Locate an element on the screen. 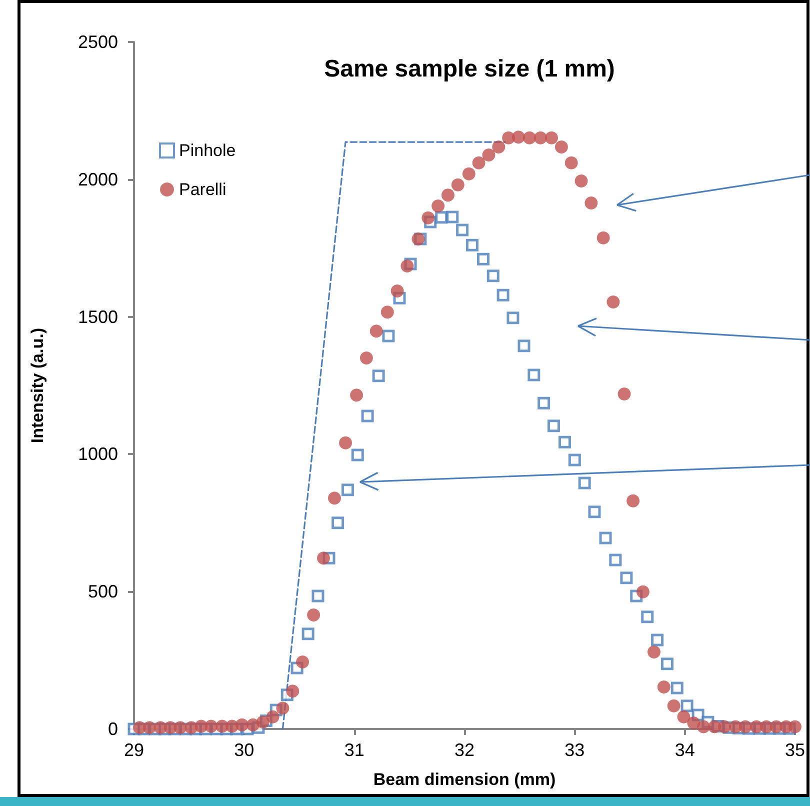 The height and width of the screenshot is (806, 810). x-tick-label: 33 is located at coordinates (574, 750).